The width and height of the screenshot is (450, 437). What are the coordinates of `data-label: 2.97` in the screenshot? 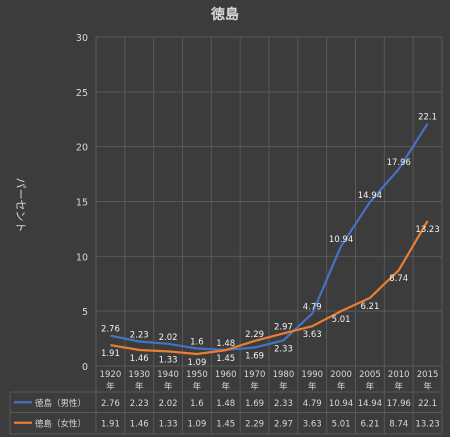 It's located at (283, 327).